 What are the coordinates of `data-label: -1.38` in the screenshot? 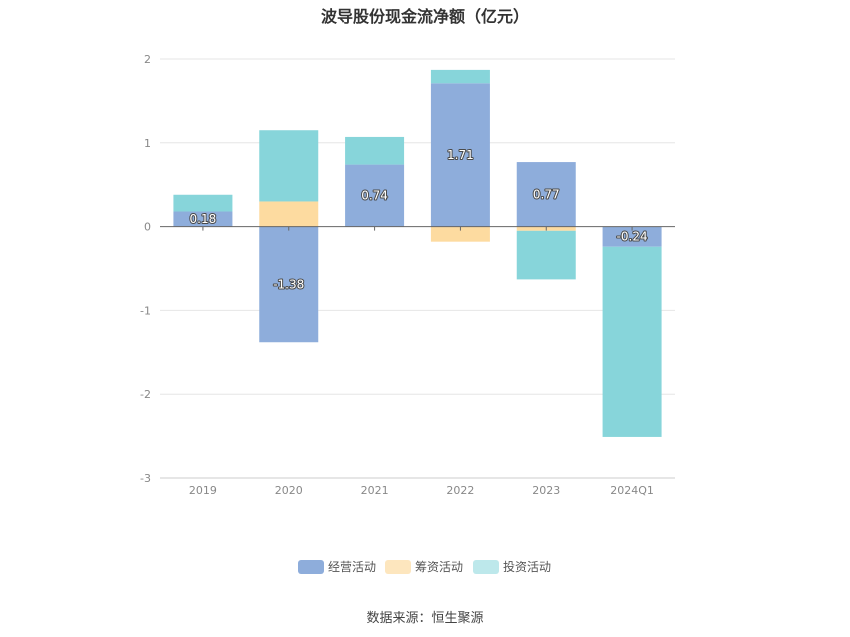 It's located at (288, 284).